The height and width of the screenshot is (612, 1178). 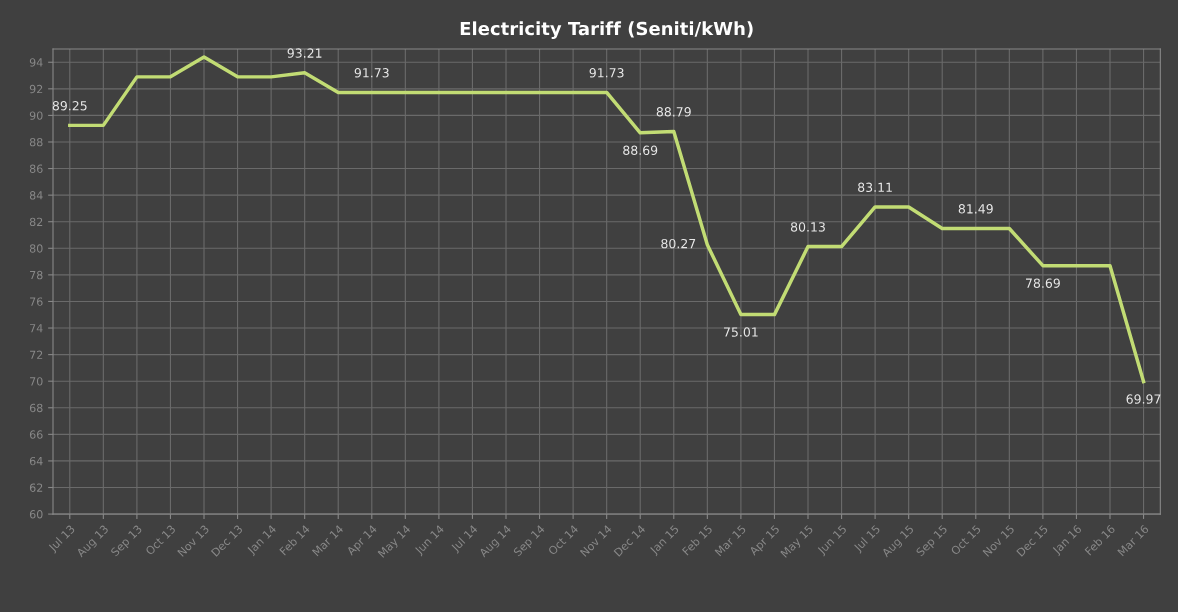 What do you see at coordinates (36, 142) in the screenshot?
I see `y-tick-label: 88` at bounding box center [36, 142].